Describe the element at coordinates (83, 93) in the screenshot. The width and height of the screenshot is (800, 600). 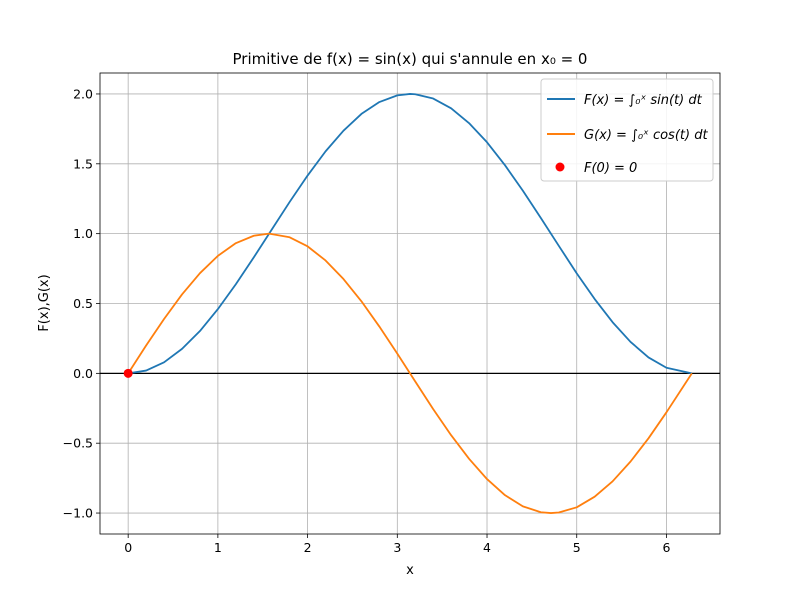
I see `y-tick-label: 2.0` at that location.